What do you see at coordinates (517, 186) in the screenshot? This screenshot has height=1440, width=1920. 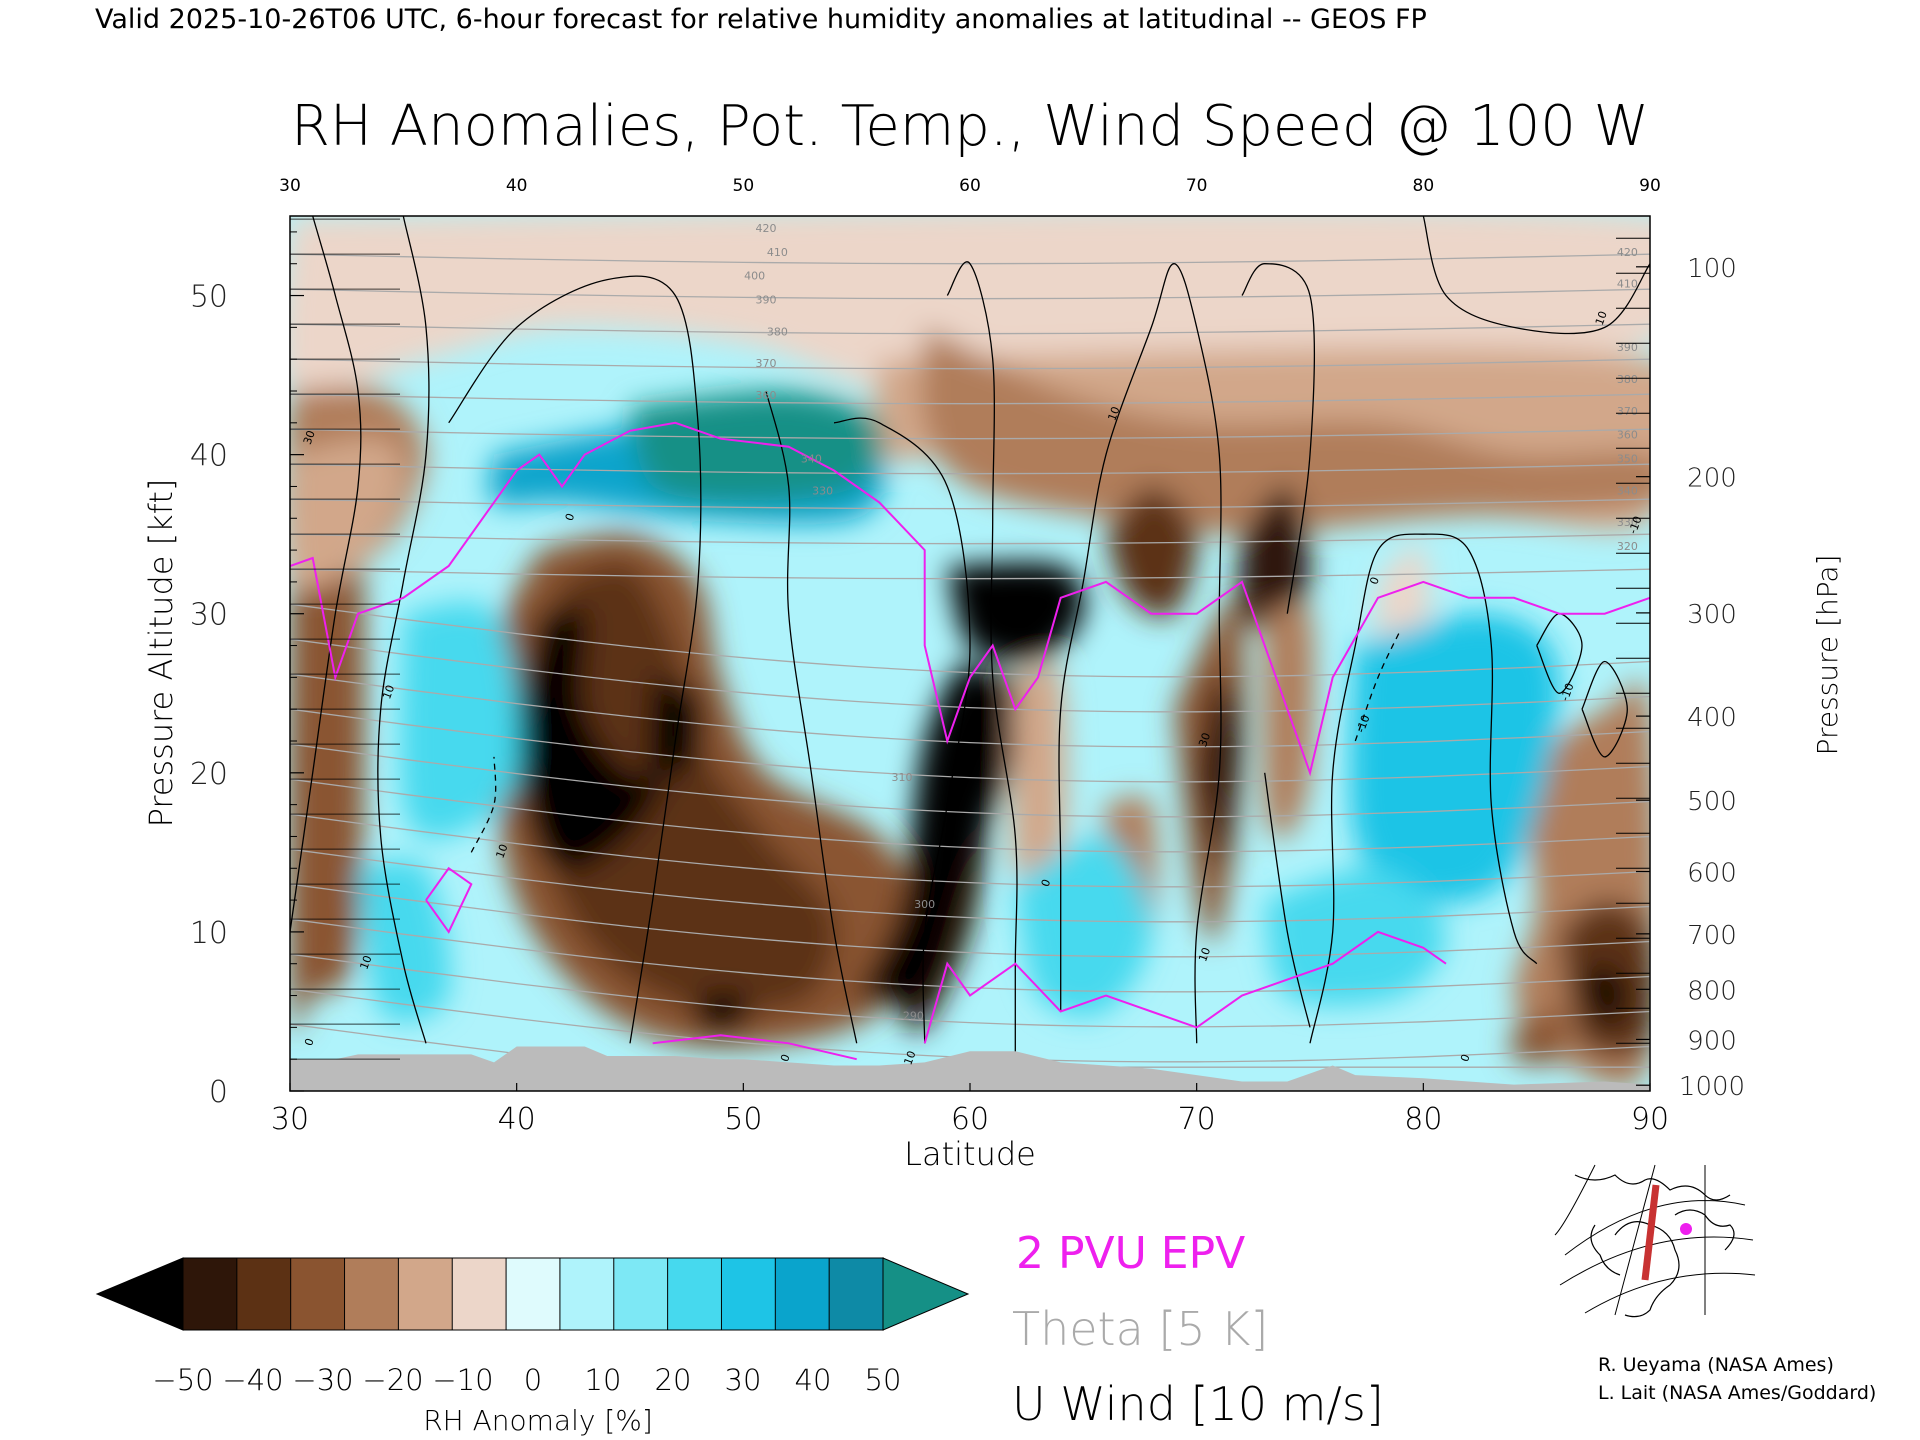 I see `top-x-tick-label: 40` at bounding box center [517, 186].